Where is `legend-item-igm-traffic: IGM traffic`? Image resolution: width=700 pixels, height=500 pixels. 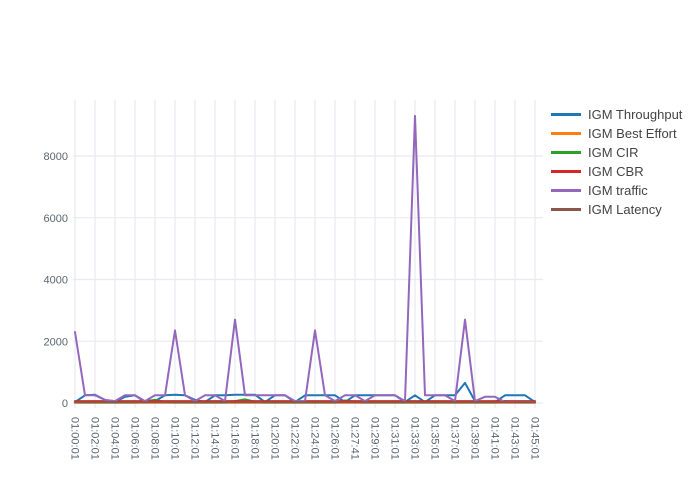
legend-item-igm-traffic: IGM traffic is located at coordinates (616, 190).